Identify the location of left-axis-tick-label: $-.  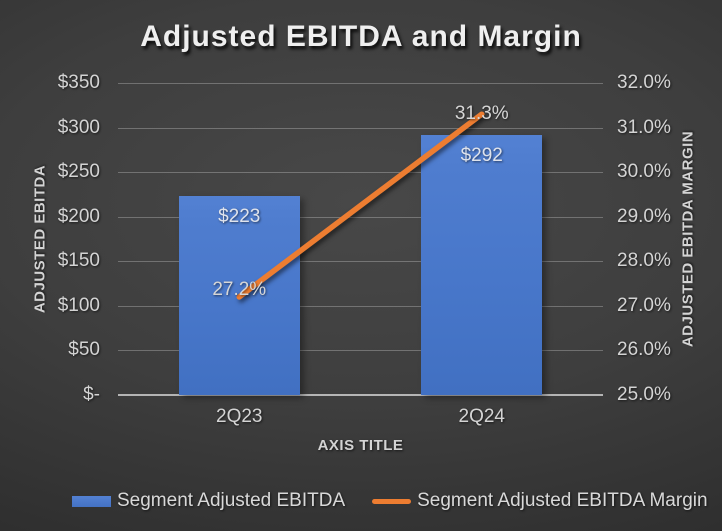
(91, 394).